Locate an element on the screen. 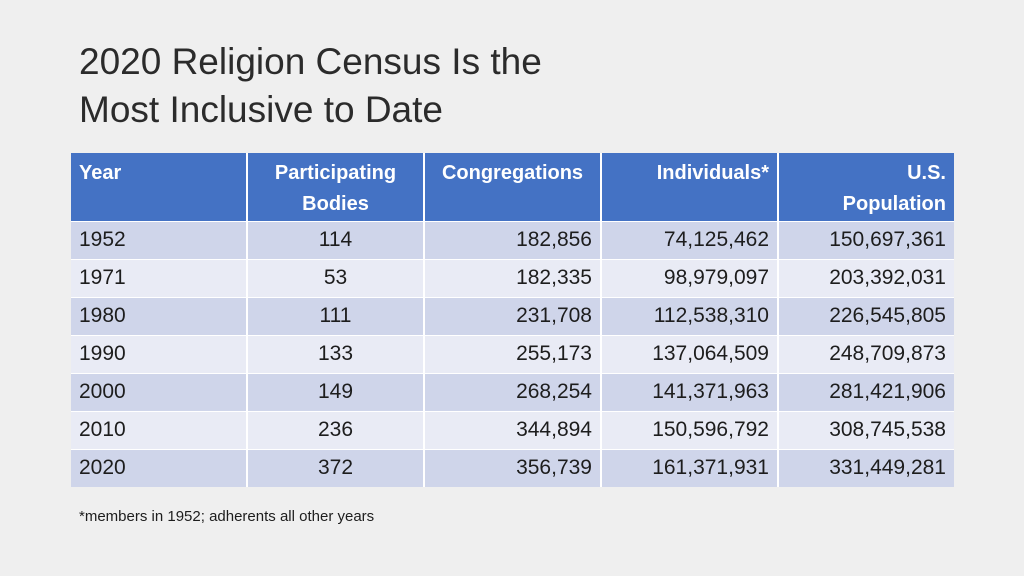 The height and width of the screenshot is (576, 1024). cell-congregations: 255,173 is located at coordinates (513, 353).